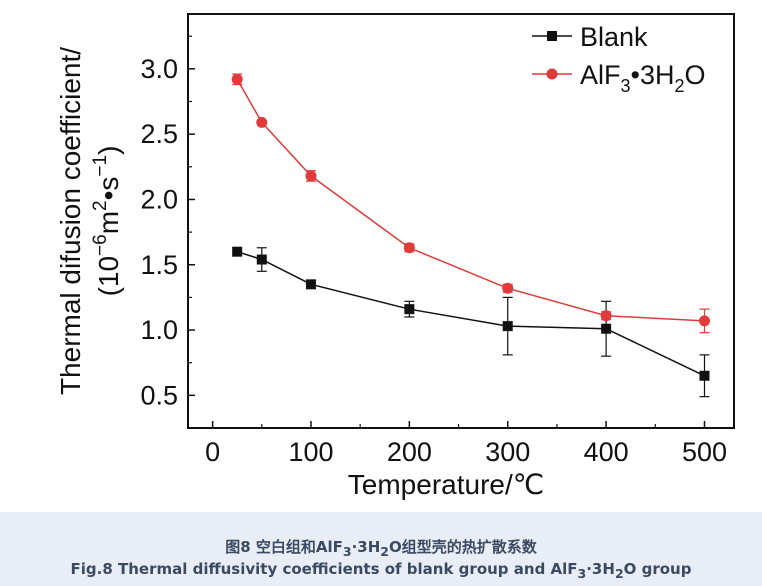  Describe the element at coordinates (70, 221) in the screenshot. I see `y-axis-label-line1: Thermal difusion coefficient/` at that location.